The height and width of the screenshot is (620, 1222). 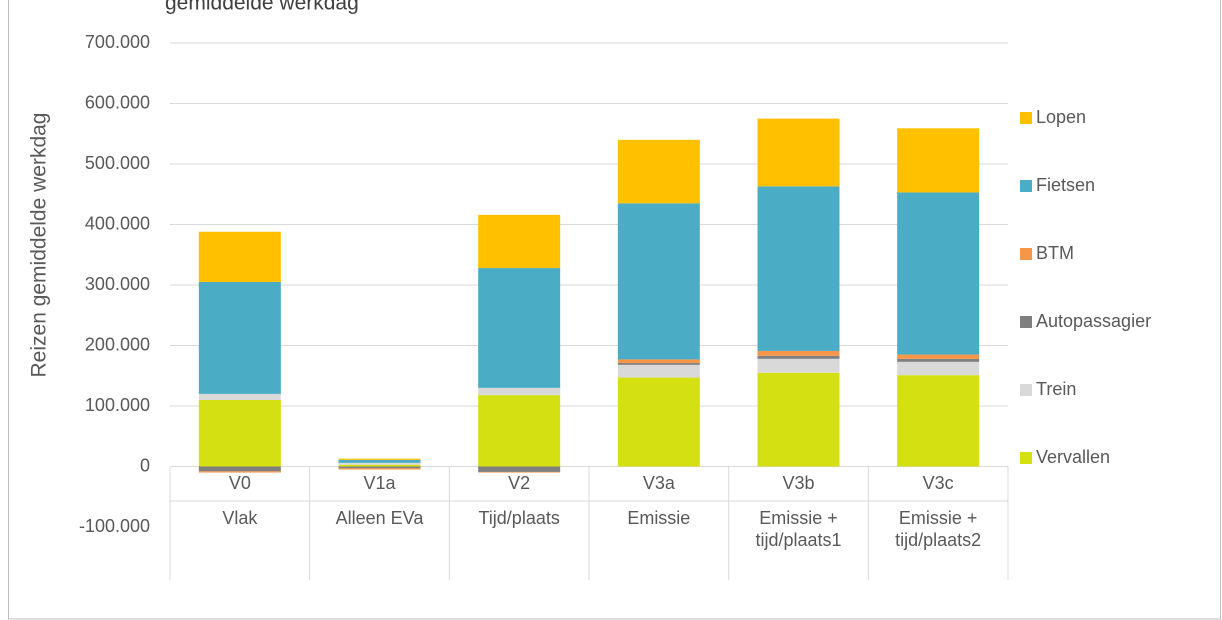 I want to click on category-group-label: Emissie + tijd/plaats1, so click(x=798, y=529).